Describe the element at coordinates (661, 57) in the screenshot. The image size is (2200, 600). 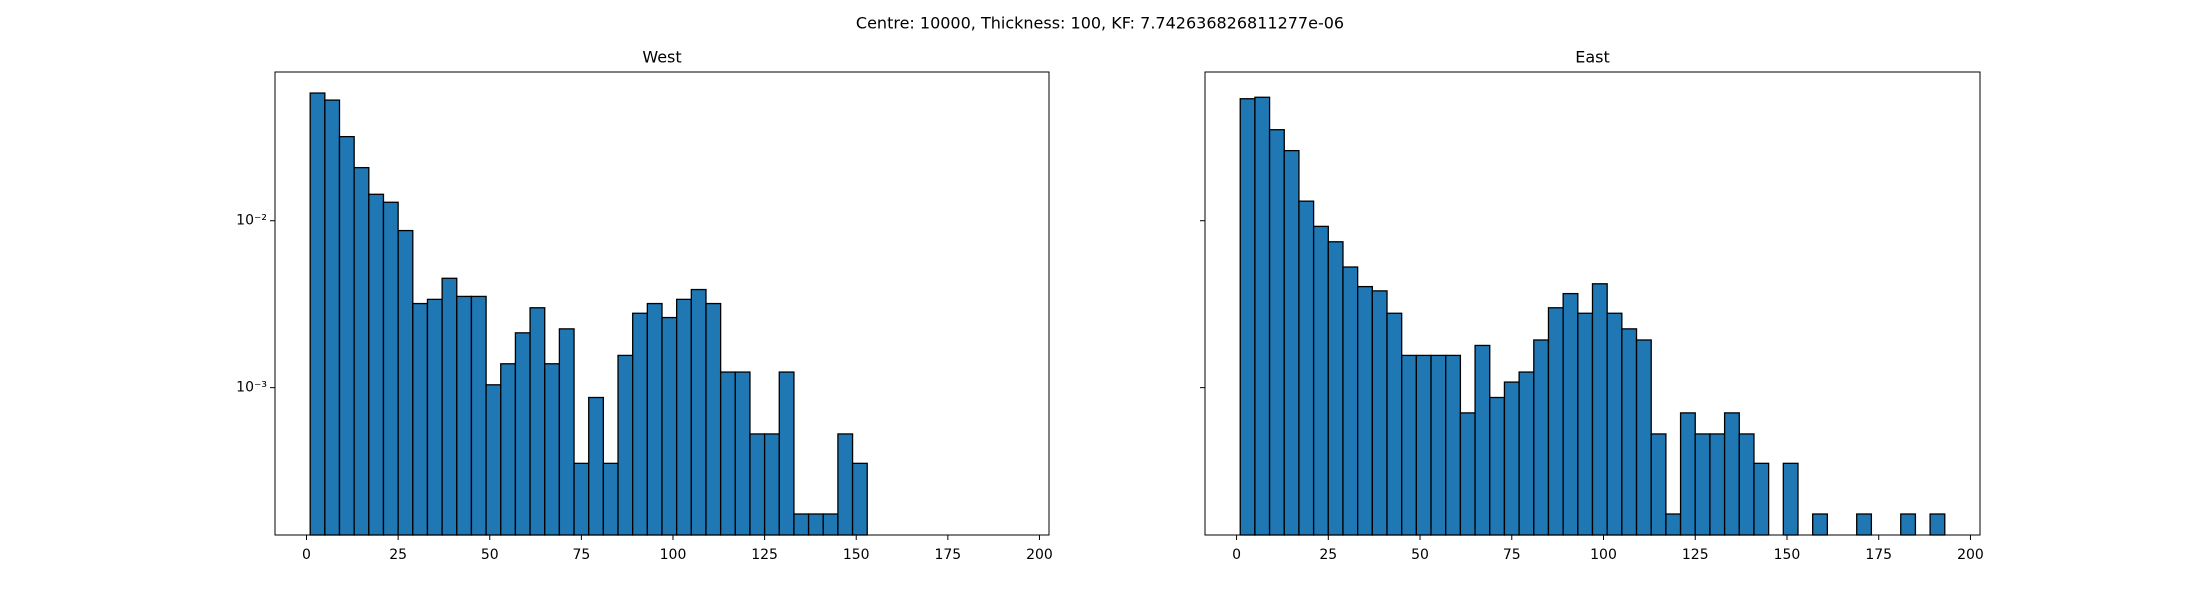
I see `axes-title: West` at that location.